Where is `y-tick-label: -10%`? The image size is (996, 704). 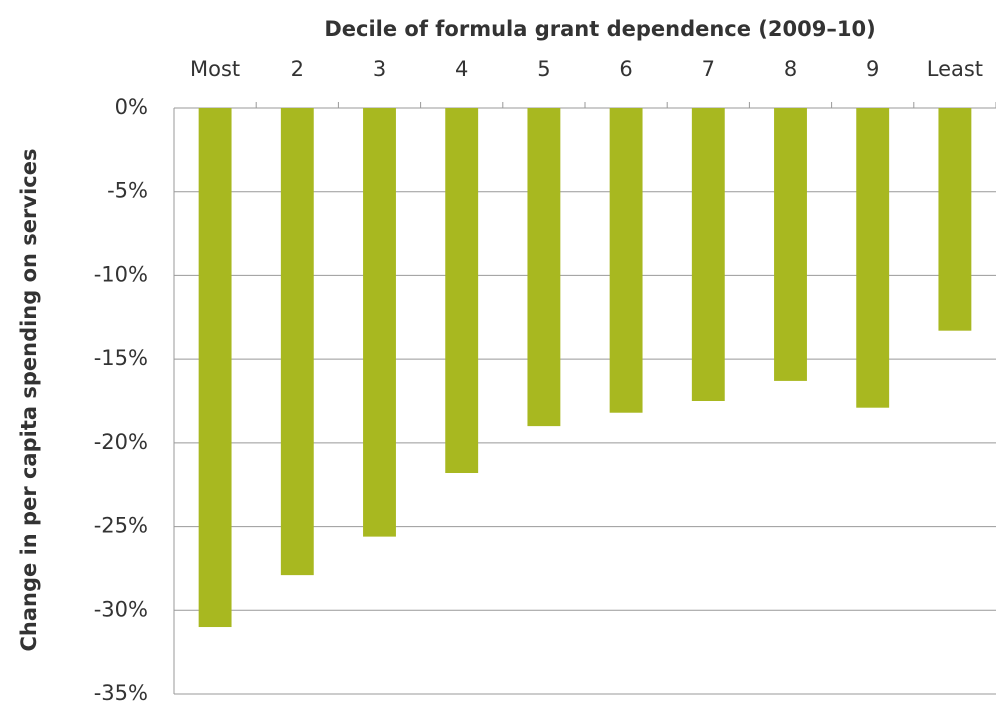 y-tick-label: -10% is located at coordinates (121, 274).